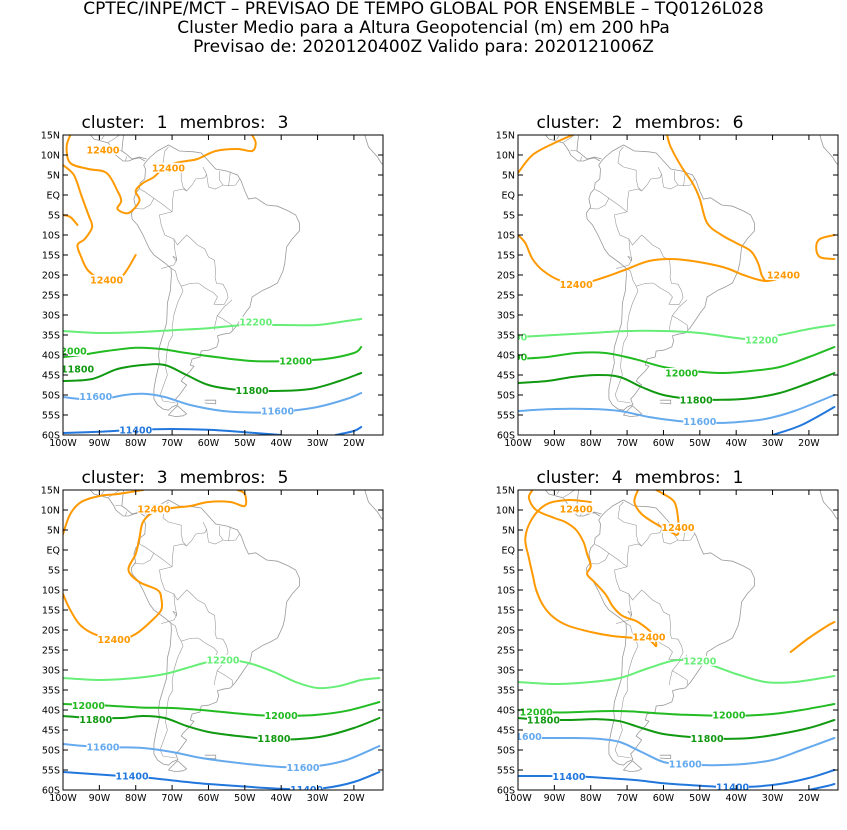  What do you see at coordinates (591, 443) in the screenshot?
I see `lon-label: 80W` at bounding box center [591, 443].